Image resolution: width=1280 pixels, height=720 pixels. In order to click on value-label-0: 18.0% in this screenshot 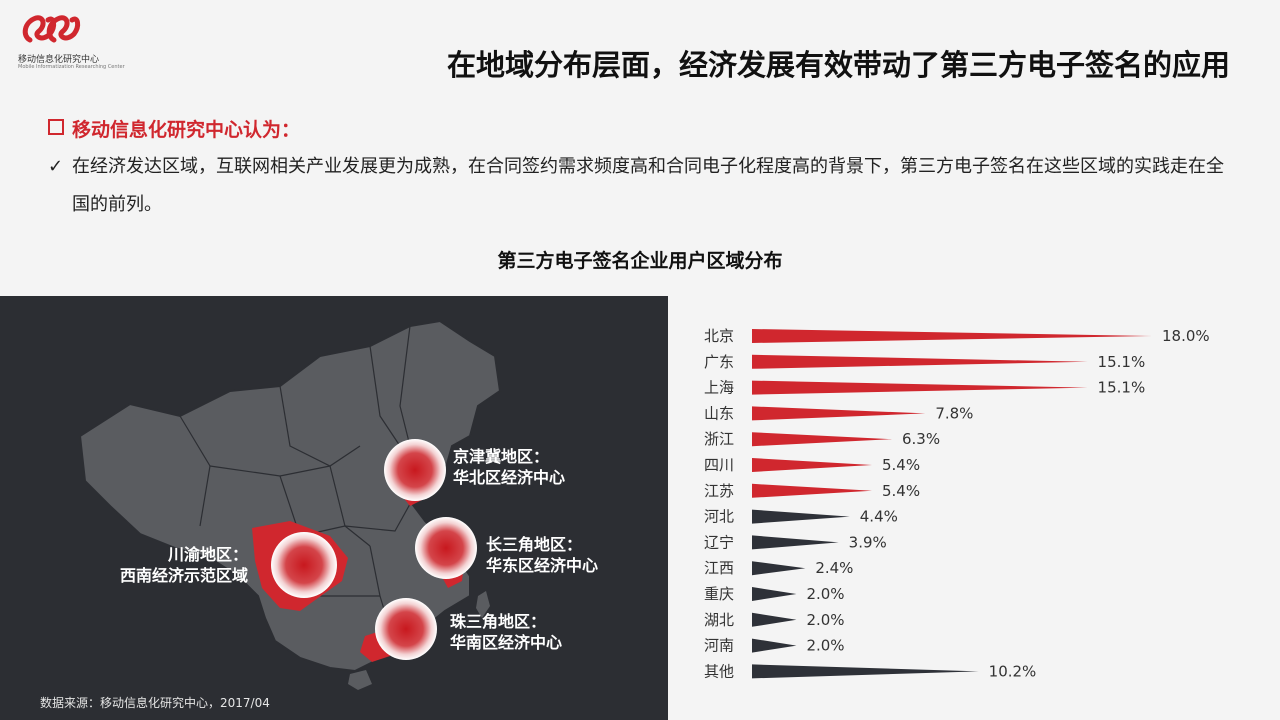, I will do `click(1186, 336)`.